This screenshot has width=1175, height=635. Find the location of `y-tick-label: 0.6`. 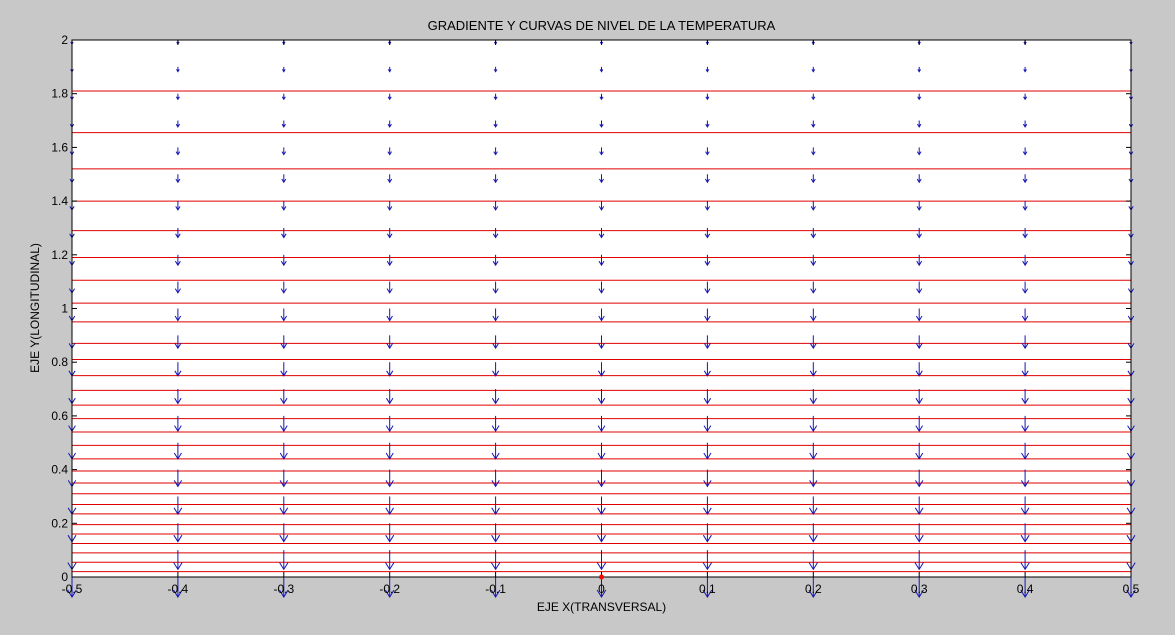

y-tick-label: 0.6 is located at coordinates (59, 416).